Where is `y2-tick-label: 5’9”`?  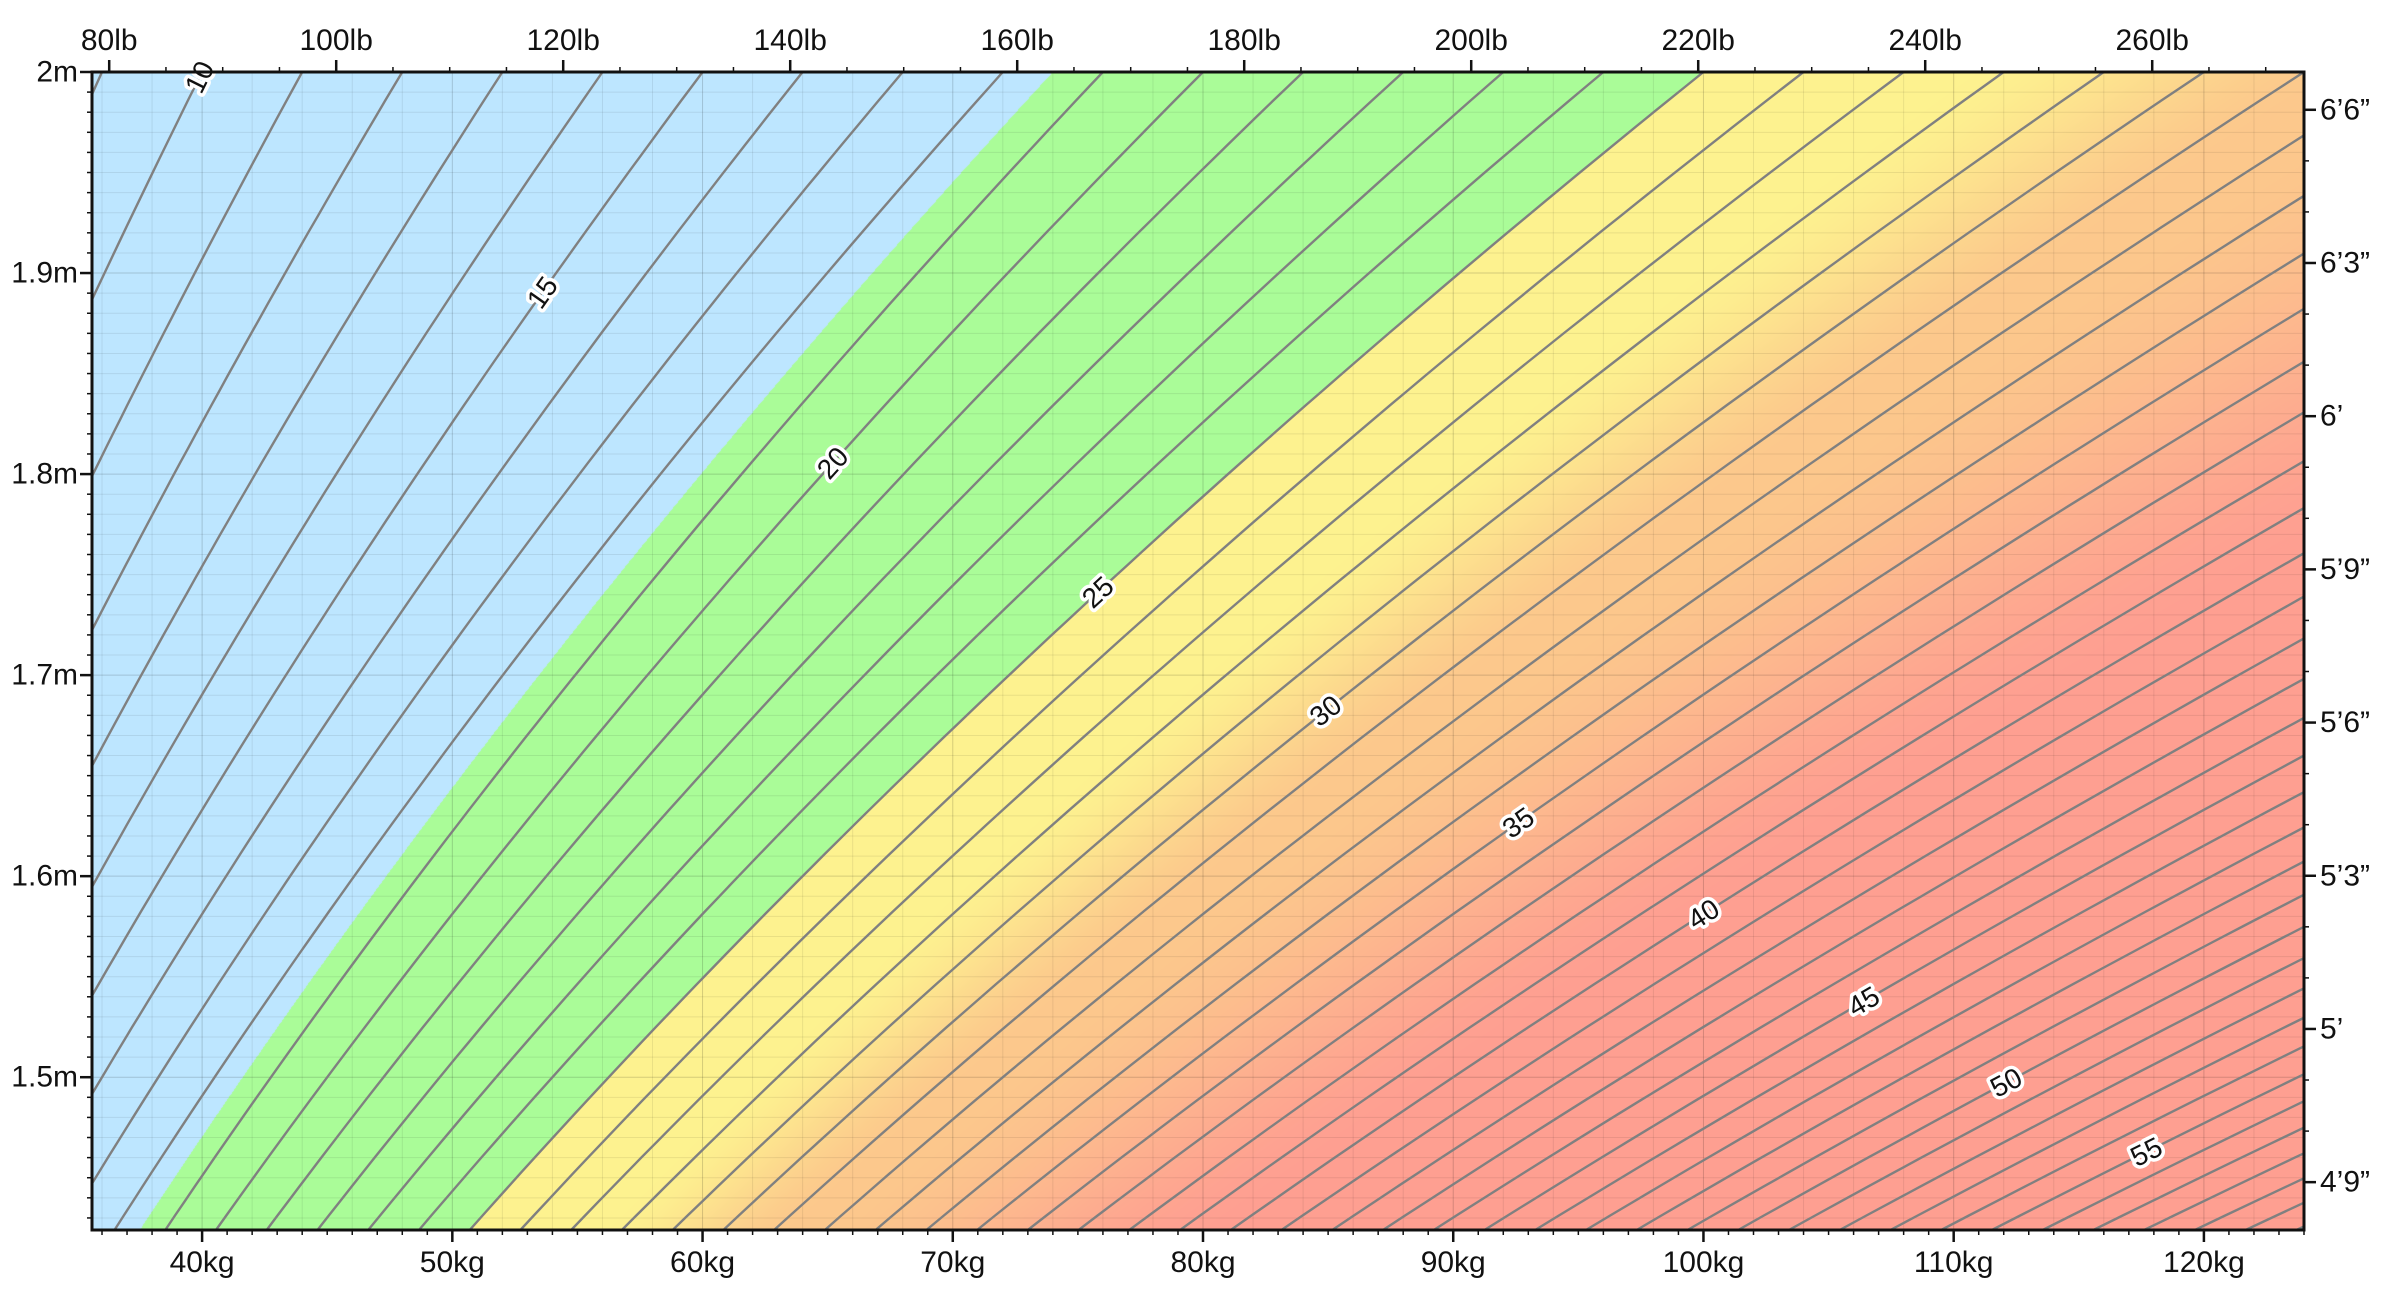
y2-tick-label: 5’9” is located at coordinates (2345, 569).